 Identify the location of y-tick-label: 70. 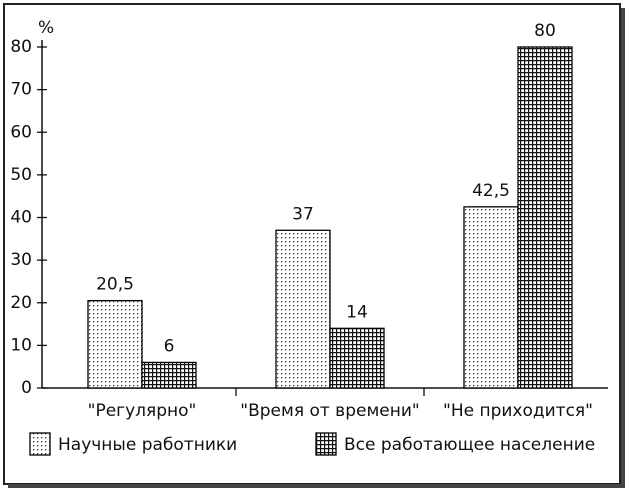
(21, 90).